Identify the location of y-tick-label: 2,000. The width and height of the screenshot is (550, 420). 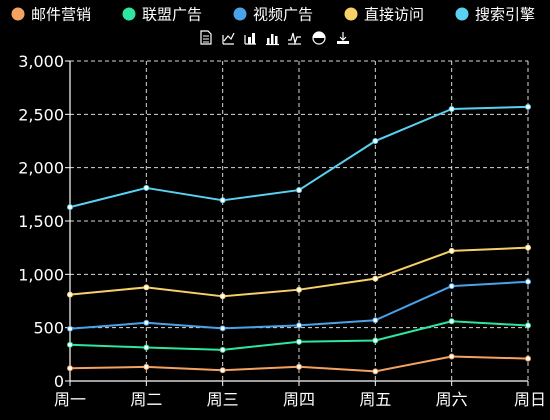
(41, 168).